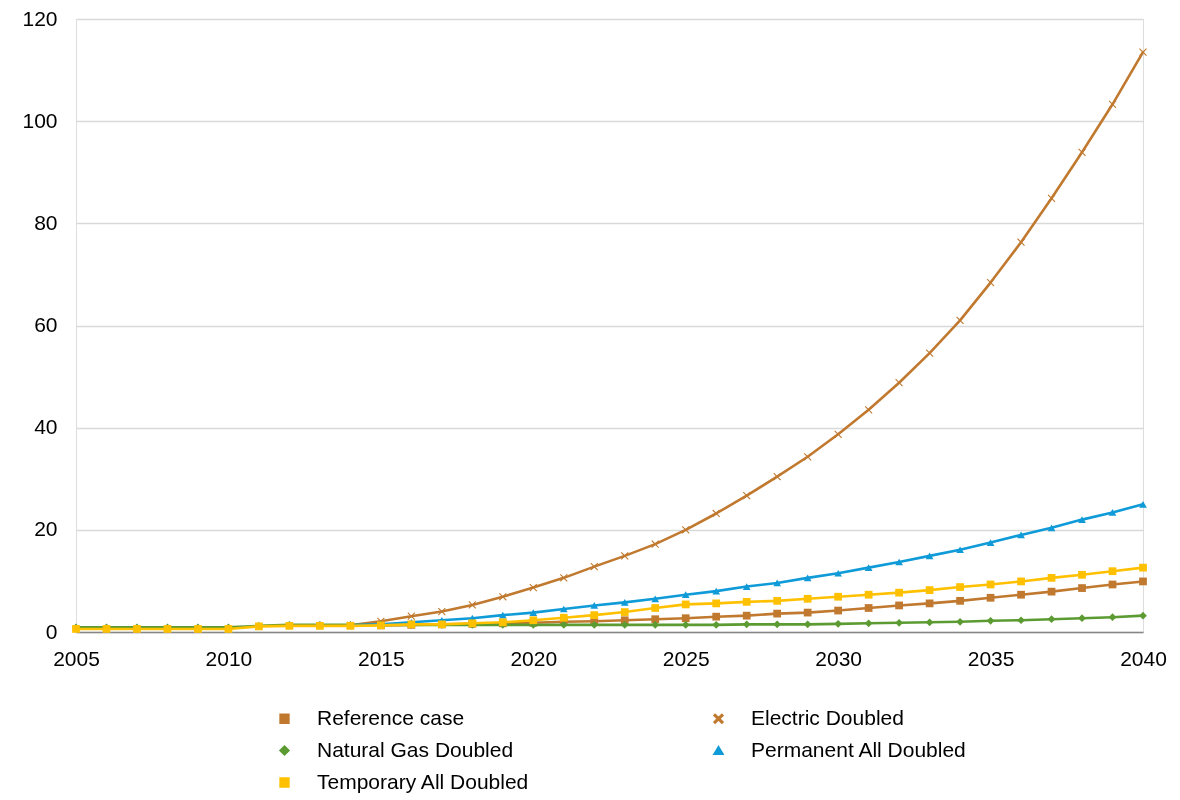 The height and width of the screenshot is (800, 1180). Describe the element at coordinates (391, 717) in the screenshot. I see `legend-label: Reference case` at that location.